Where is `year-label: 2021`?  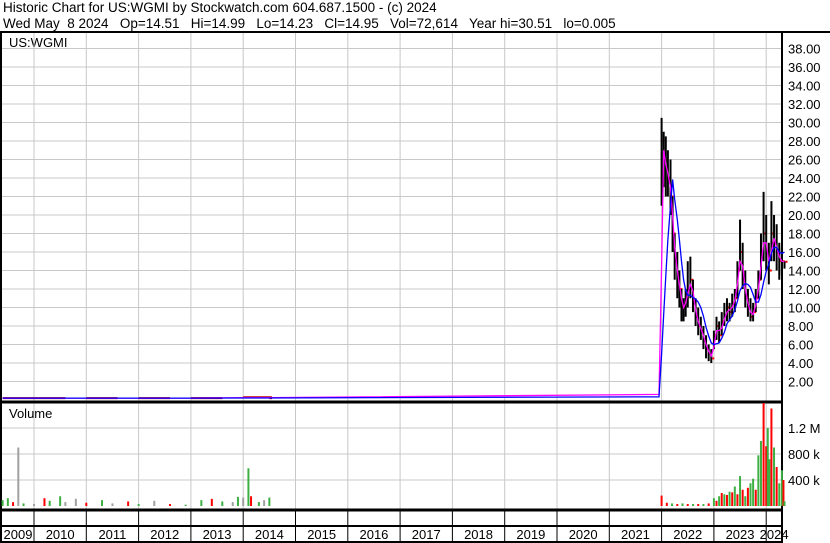
year-label: 2021 is located at coordinates (635, 534).